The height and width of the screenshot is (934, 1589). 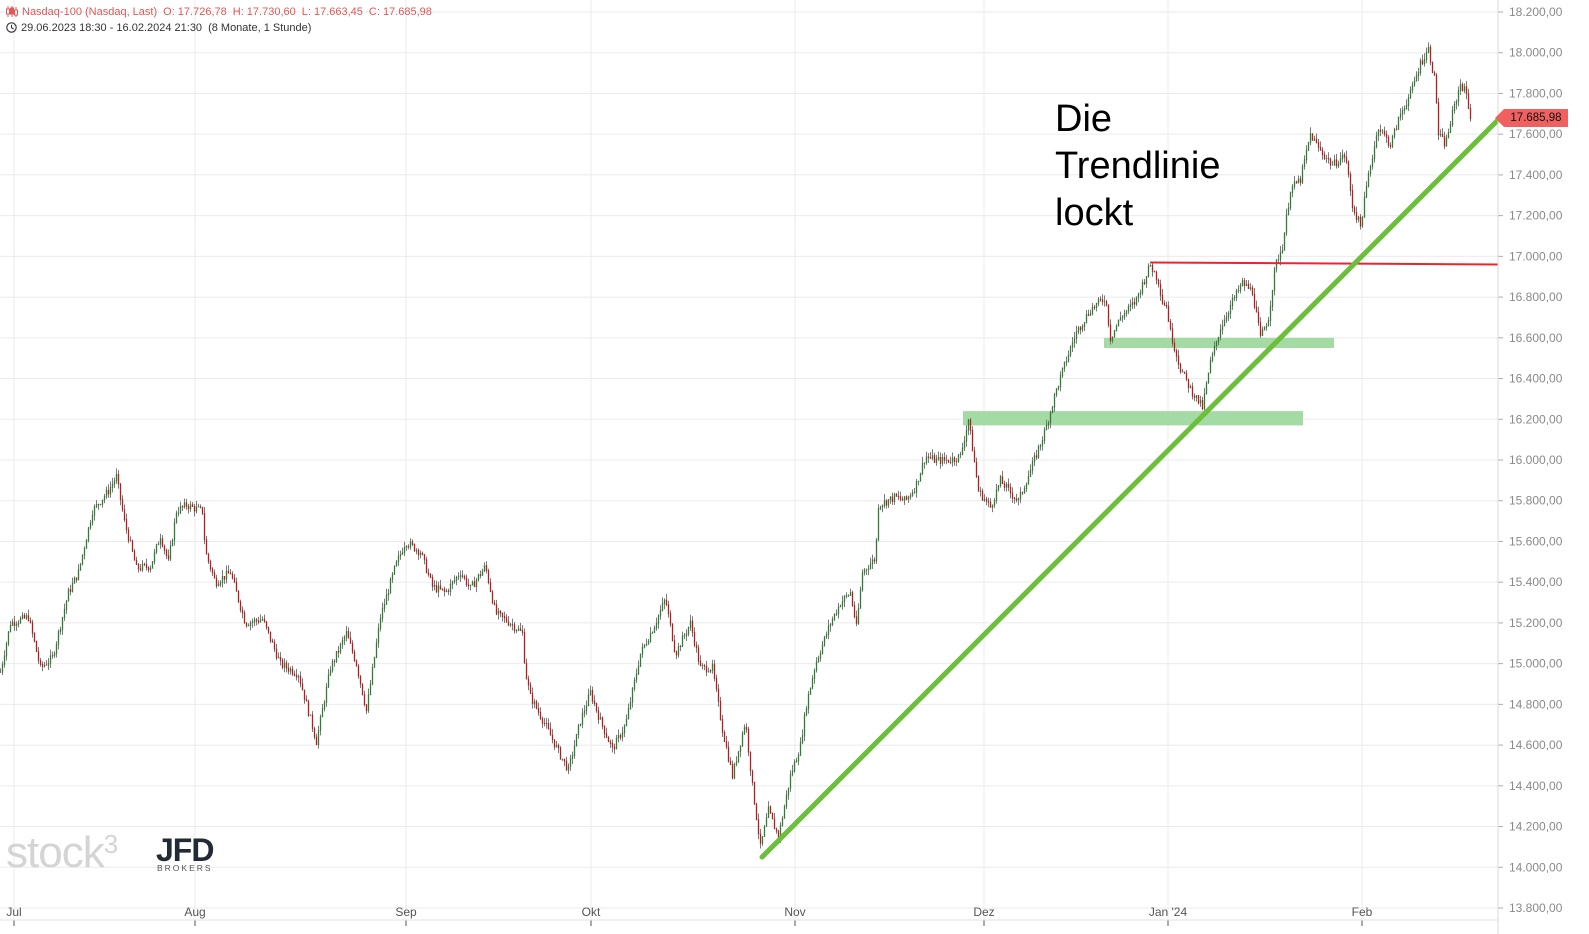 What do you see at coordinates (983, 912) in the screenshot?
I see `x-tick-label: Dez` at bounding box center [983, 912].